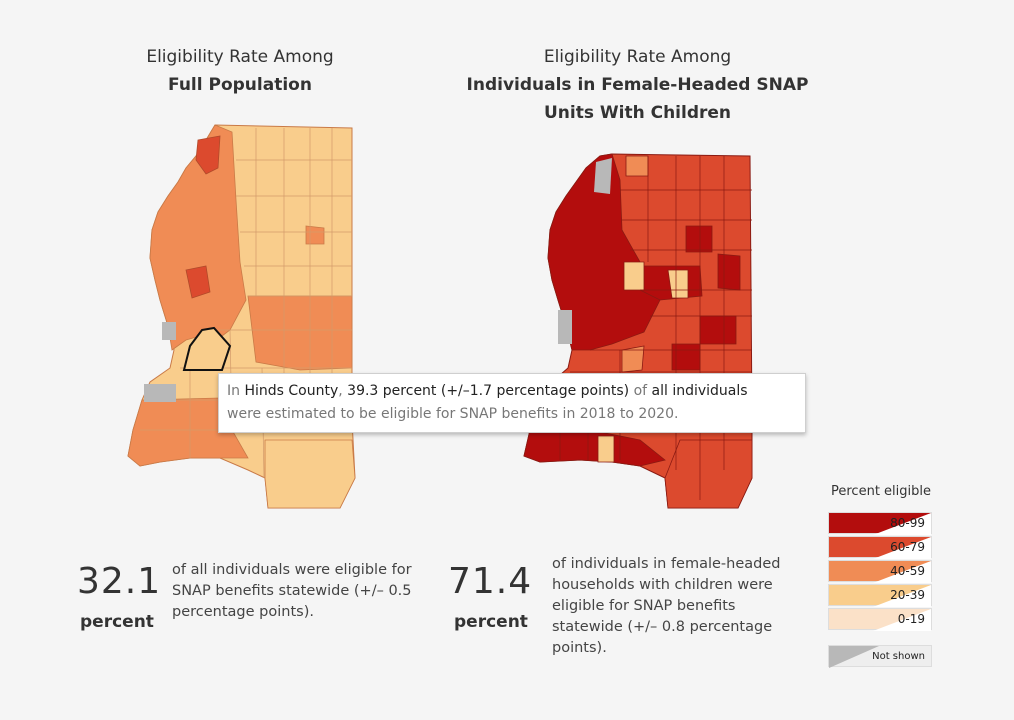 The width and height of the screenshot is (1014, 720). I want to click on legend-item-label: 80-99, so click(907, 523).